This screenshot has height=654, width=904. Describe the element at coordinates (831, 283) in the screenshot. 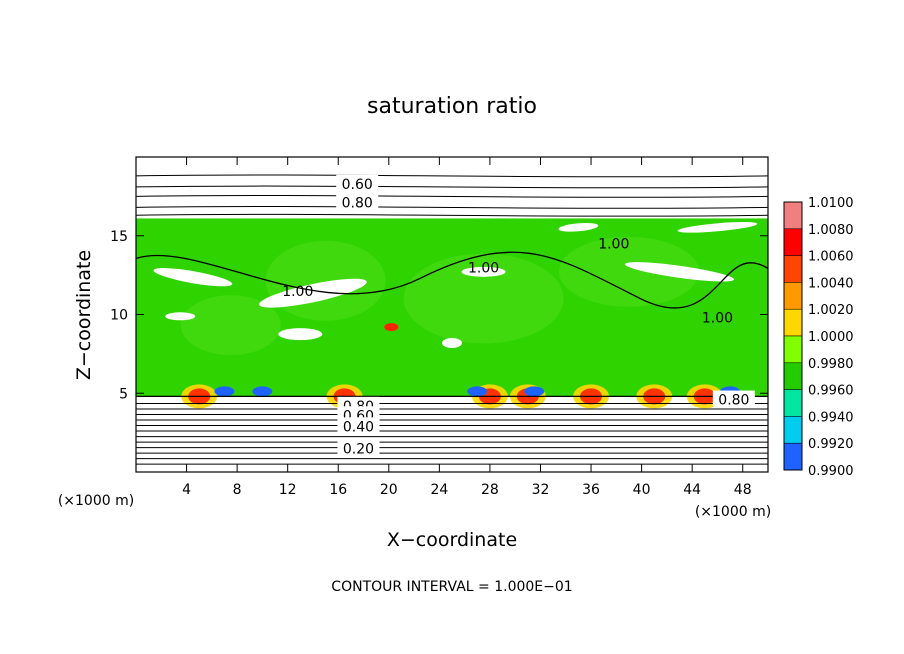

I see `colorbar-label: 1.0040` at that location.